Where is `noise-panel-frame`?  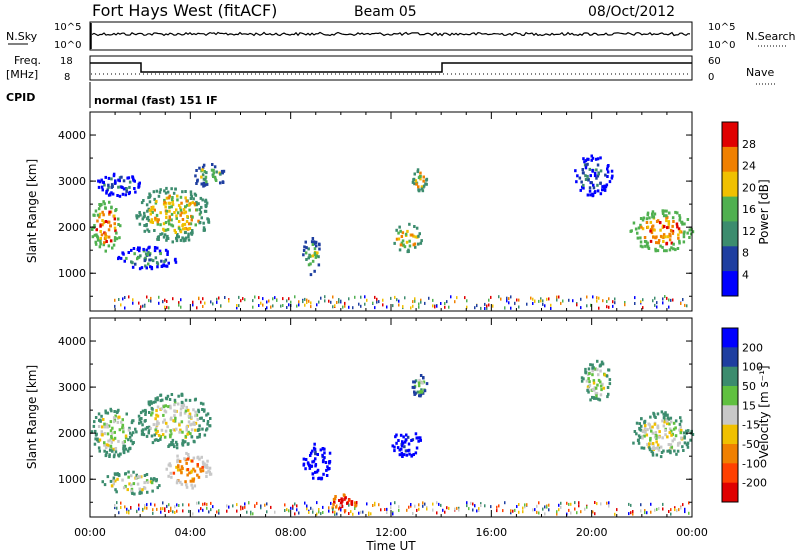
noise-panel-frame is located at coordinates (391, 36).